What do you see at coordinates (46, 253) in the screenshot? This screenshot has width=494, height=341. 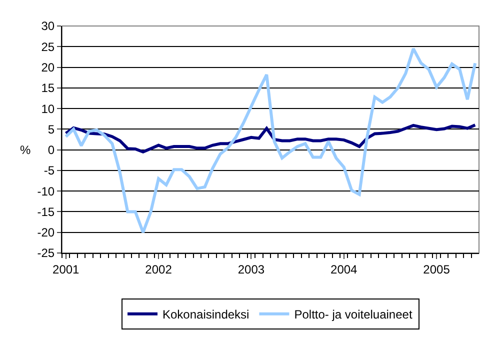 I see `y-tick-label: -25` at bounding box center [46, 253].